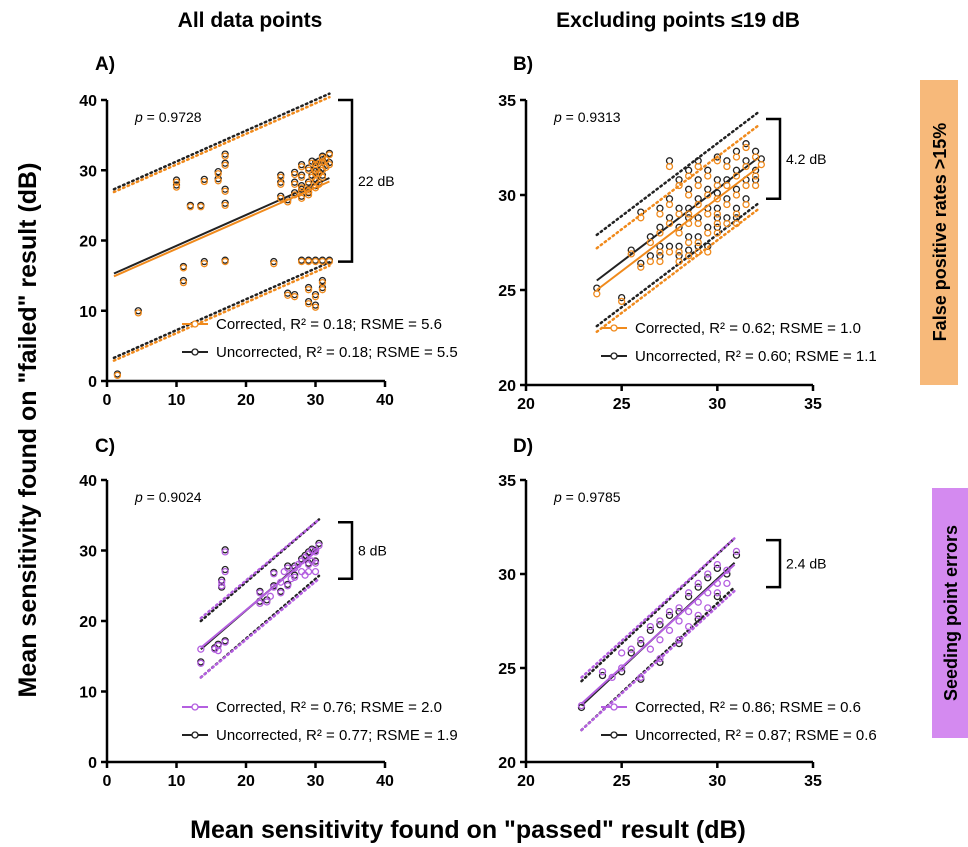  Describe the element at coordinates (806, 159) in the screenshot. I see `range-bracket-label: 4.2 dB` at that location.